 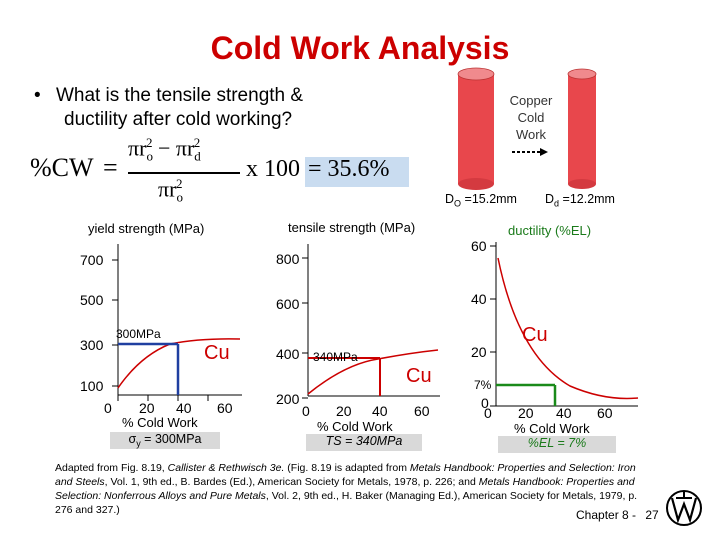 I want to click on tensile-axis-label: tensile strength (MPa), so click(x=352, y=227).